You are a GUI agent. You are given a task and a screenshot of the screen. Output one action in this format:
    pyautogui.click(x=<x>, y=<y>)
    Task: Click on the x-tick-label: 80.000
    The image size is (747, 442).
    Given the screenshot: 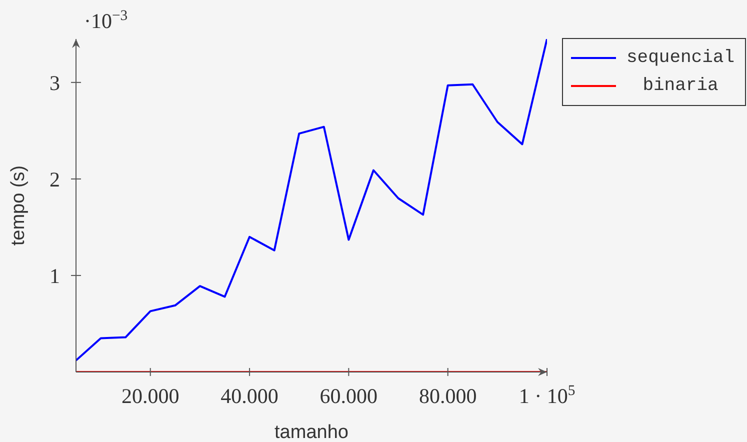 What is the action you would take?
    pyautogui.click(x=447, y=396)
    